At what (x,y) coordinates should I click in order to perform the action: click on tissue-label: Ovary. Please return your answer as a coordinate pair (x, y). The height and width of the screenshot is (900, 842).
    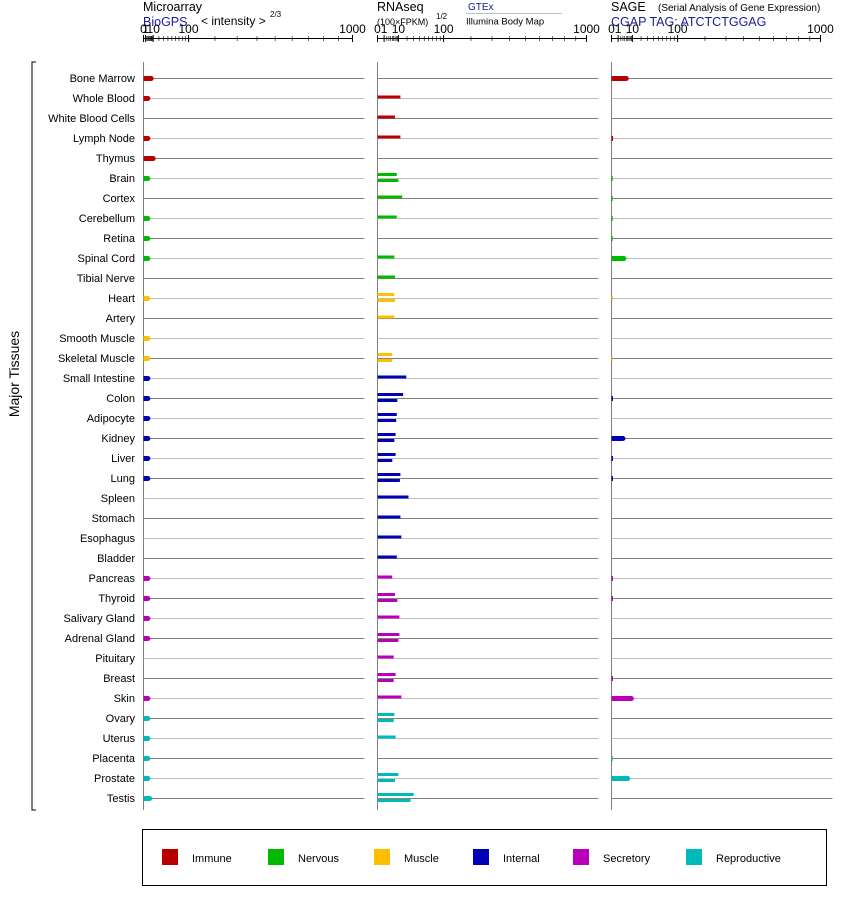
    Looking at the image, I should click on (121, 719).